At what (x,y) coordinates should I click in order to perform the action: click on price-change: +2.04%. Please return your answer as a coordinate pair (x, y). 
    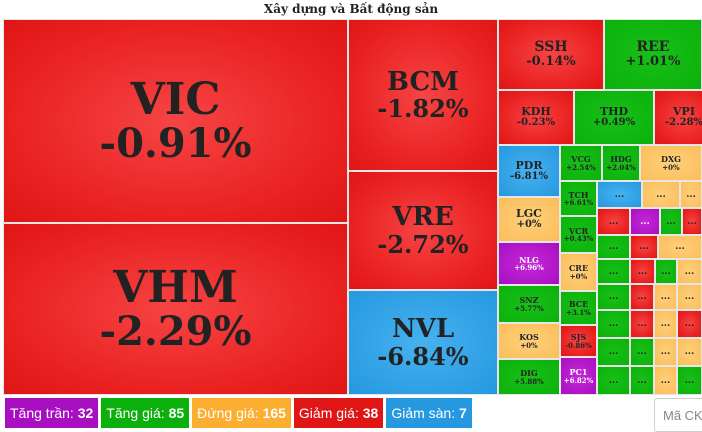
    Looking at the image, I should click on (621, 167).